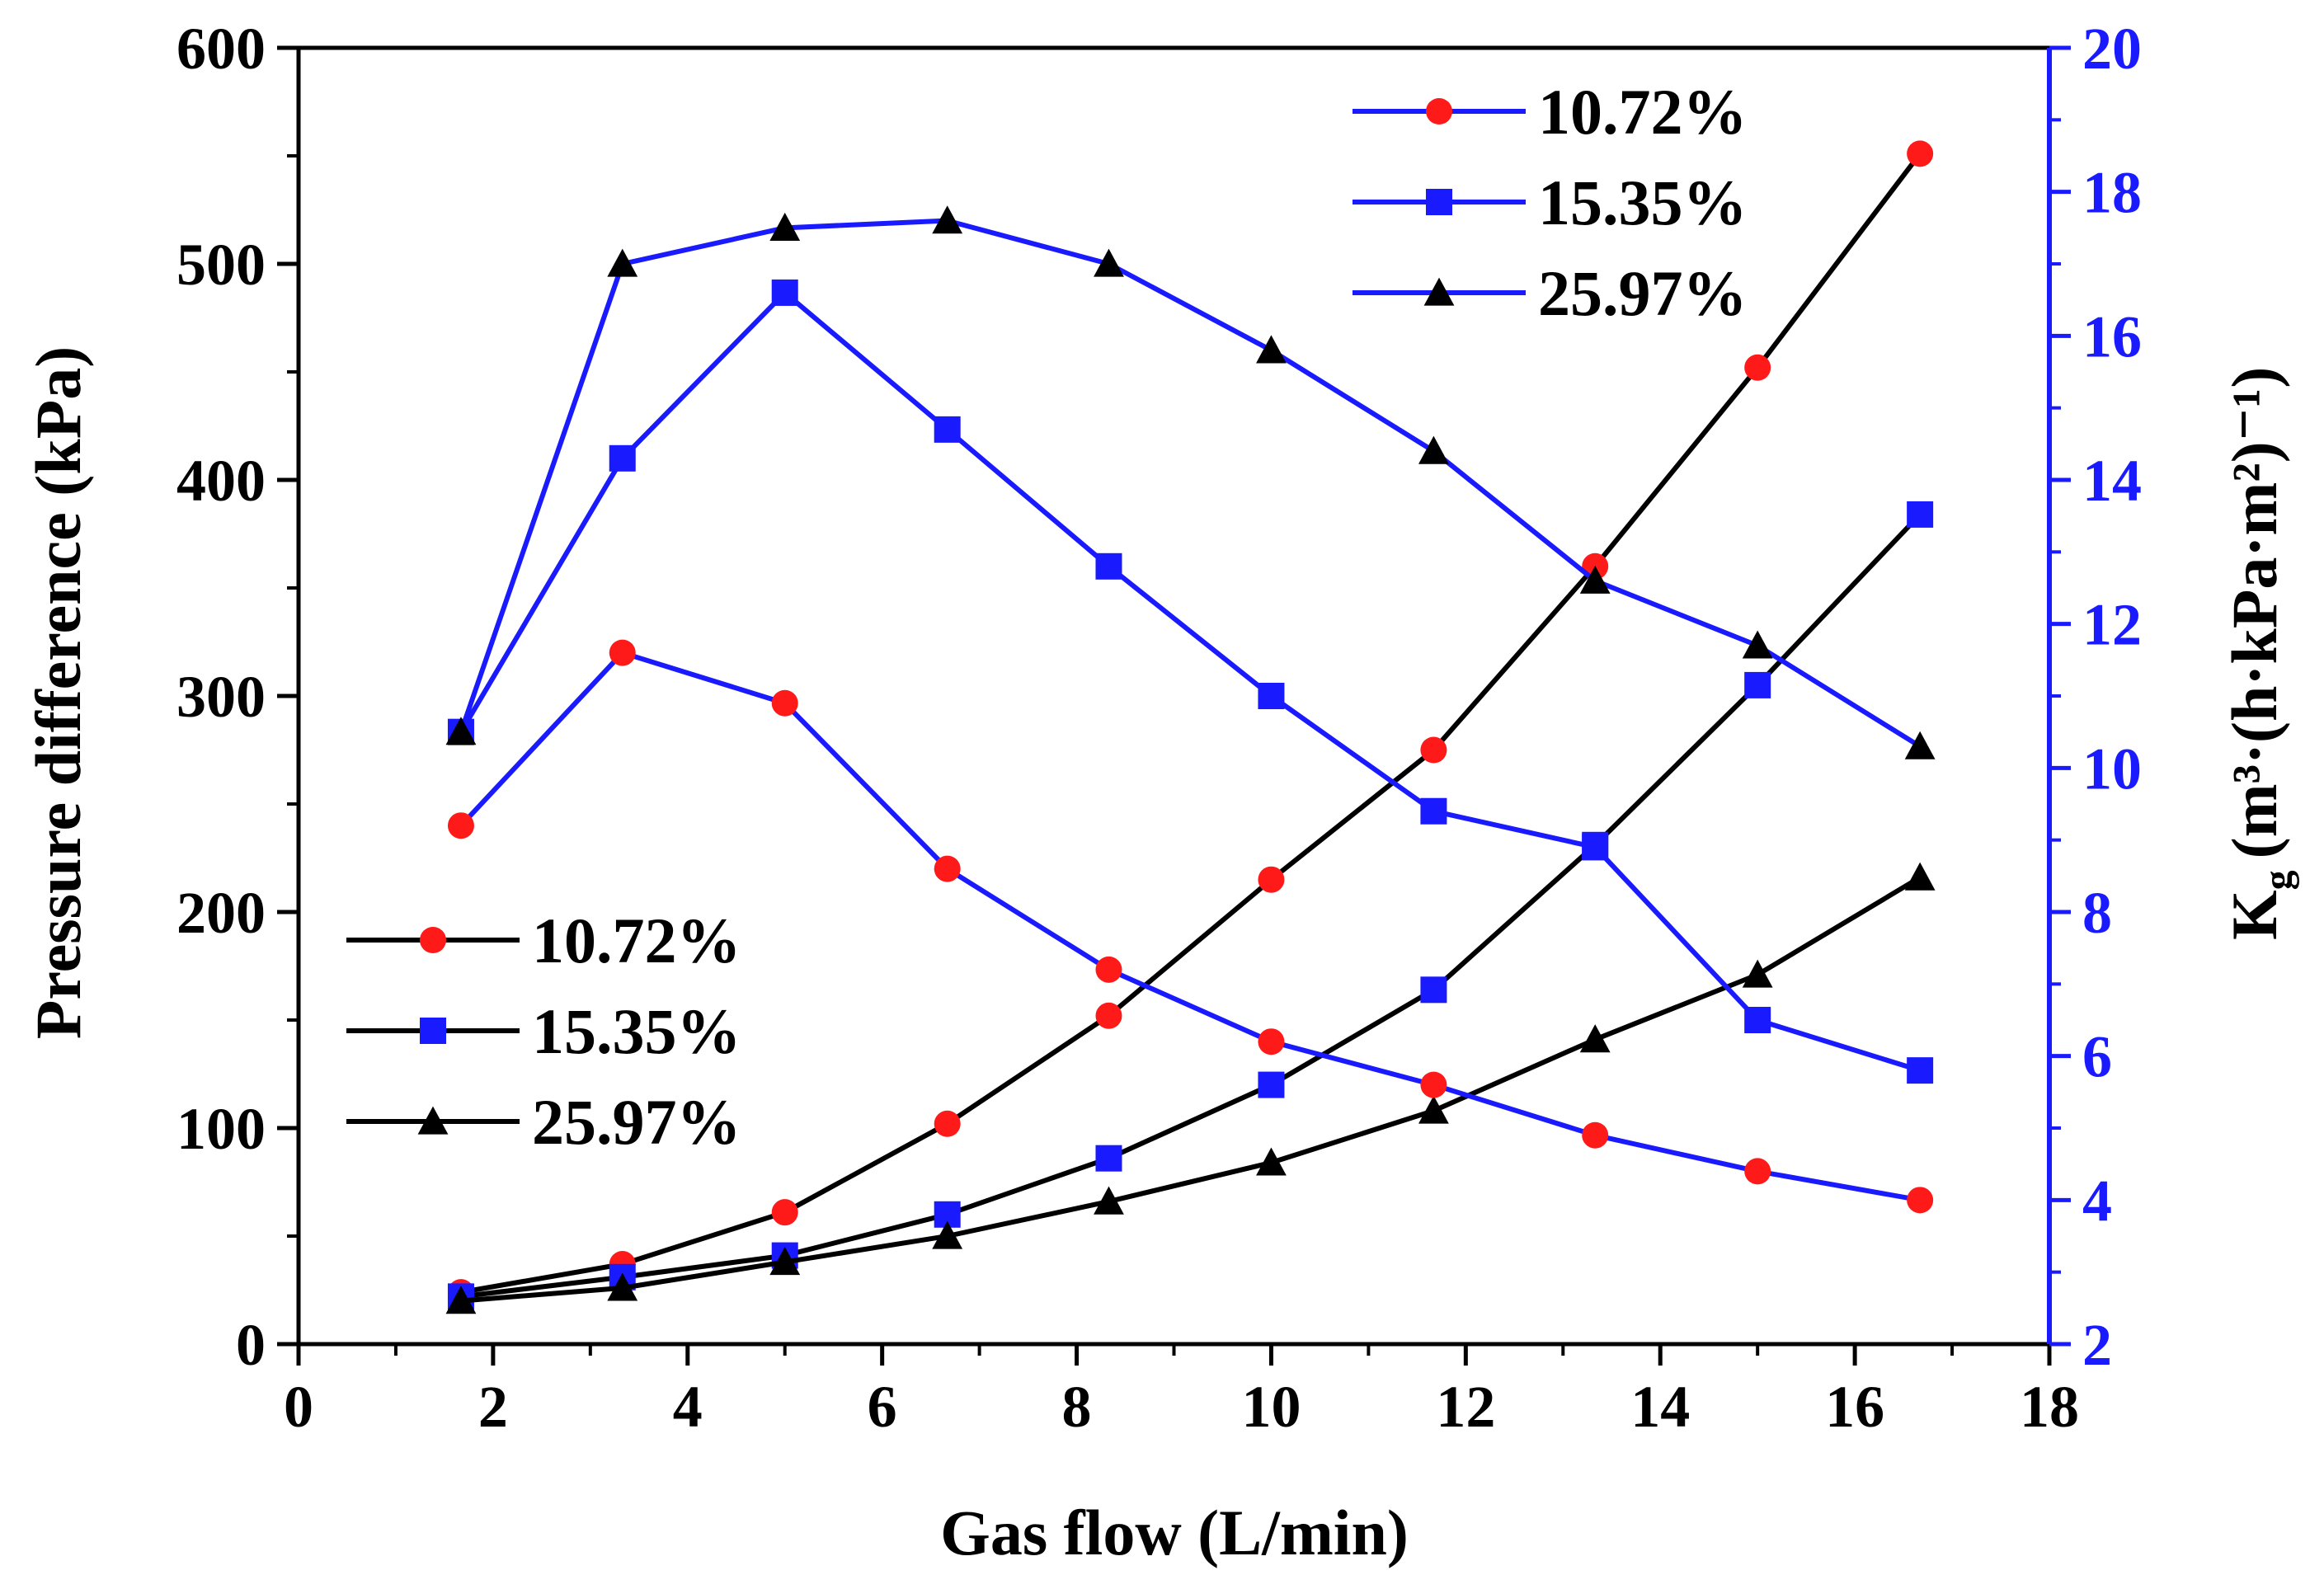 This screenshot has width=2324, height=1575. I want to click on y-axis-right-label-symbol: K, so click(2254, 915).